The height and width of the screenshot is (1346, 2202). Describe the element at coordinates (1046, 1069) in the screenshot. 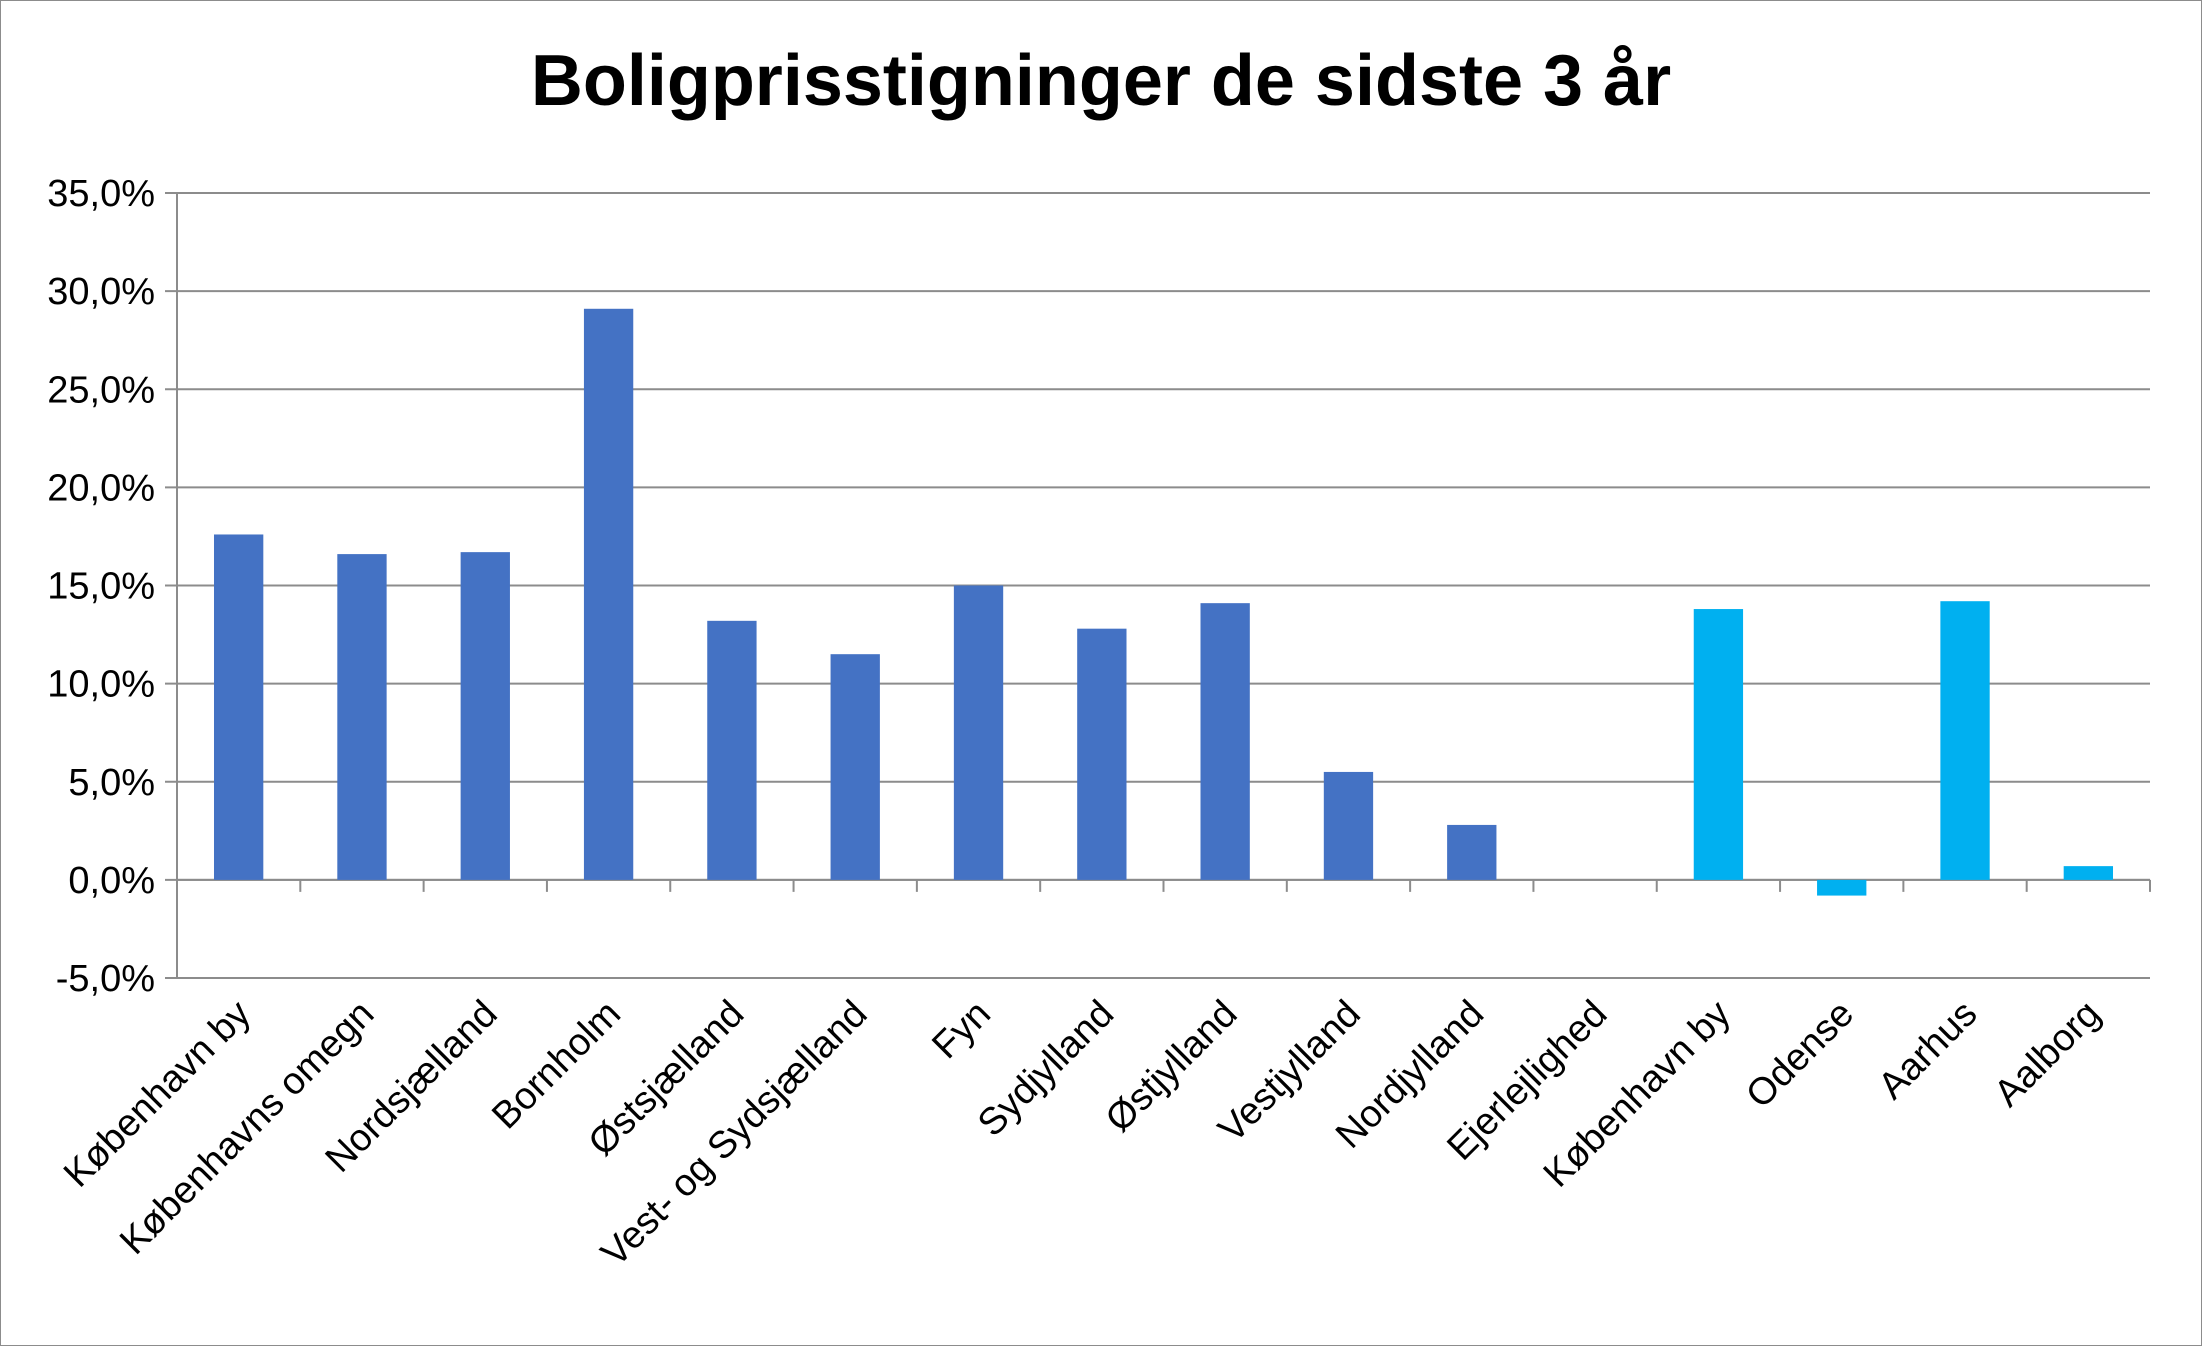

I see `x-tick-label: Sydjylland` at that location.